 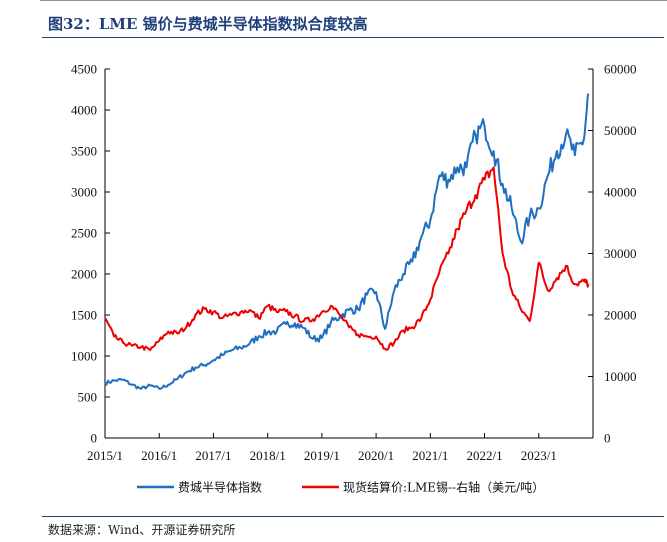 What do you see at coordinates (159, 455) in the screenshot?
I see `x-tick-label: 2016/1` at bounding box center [159, 455].